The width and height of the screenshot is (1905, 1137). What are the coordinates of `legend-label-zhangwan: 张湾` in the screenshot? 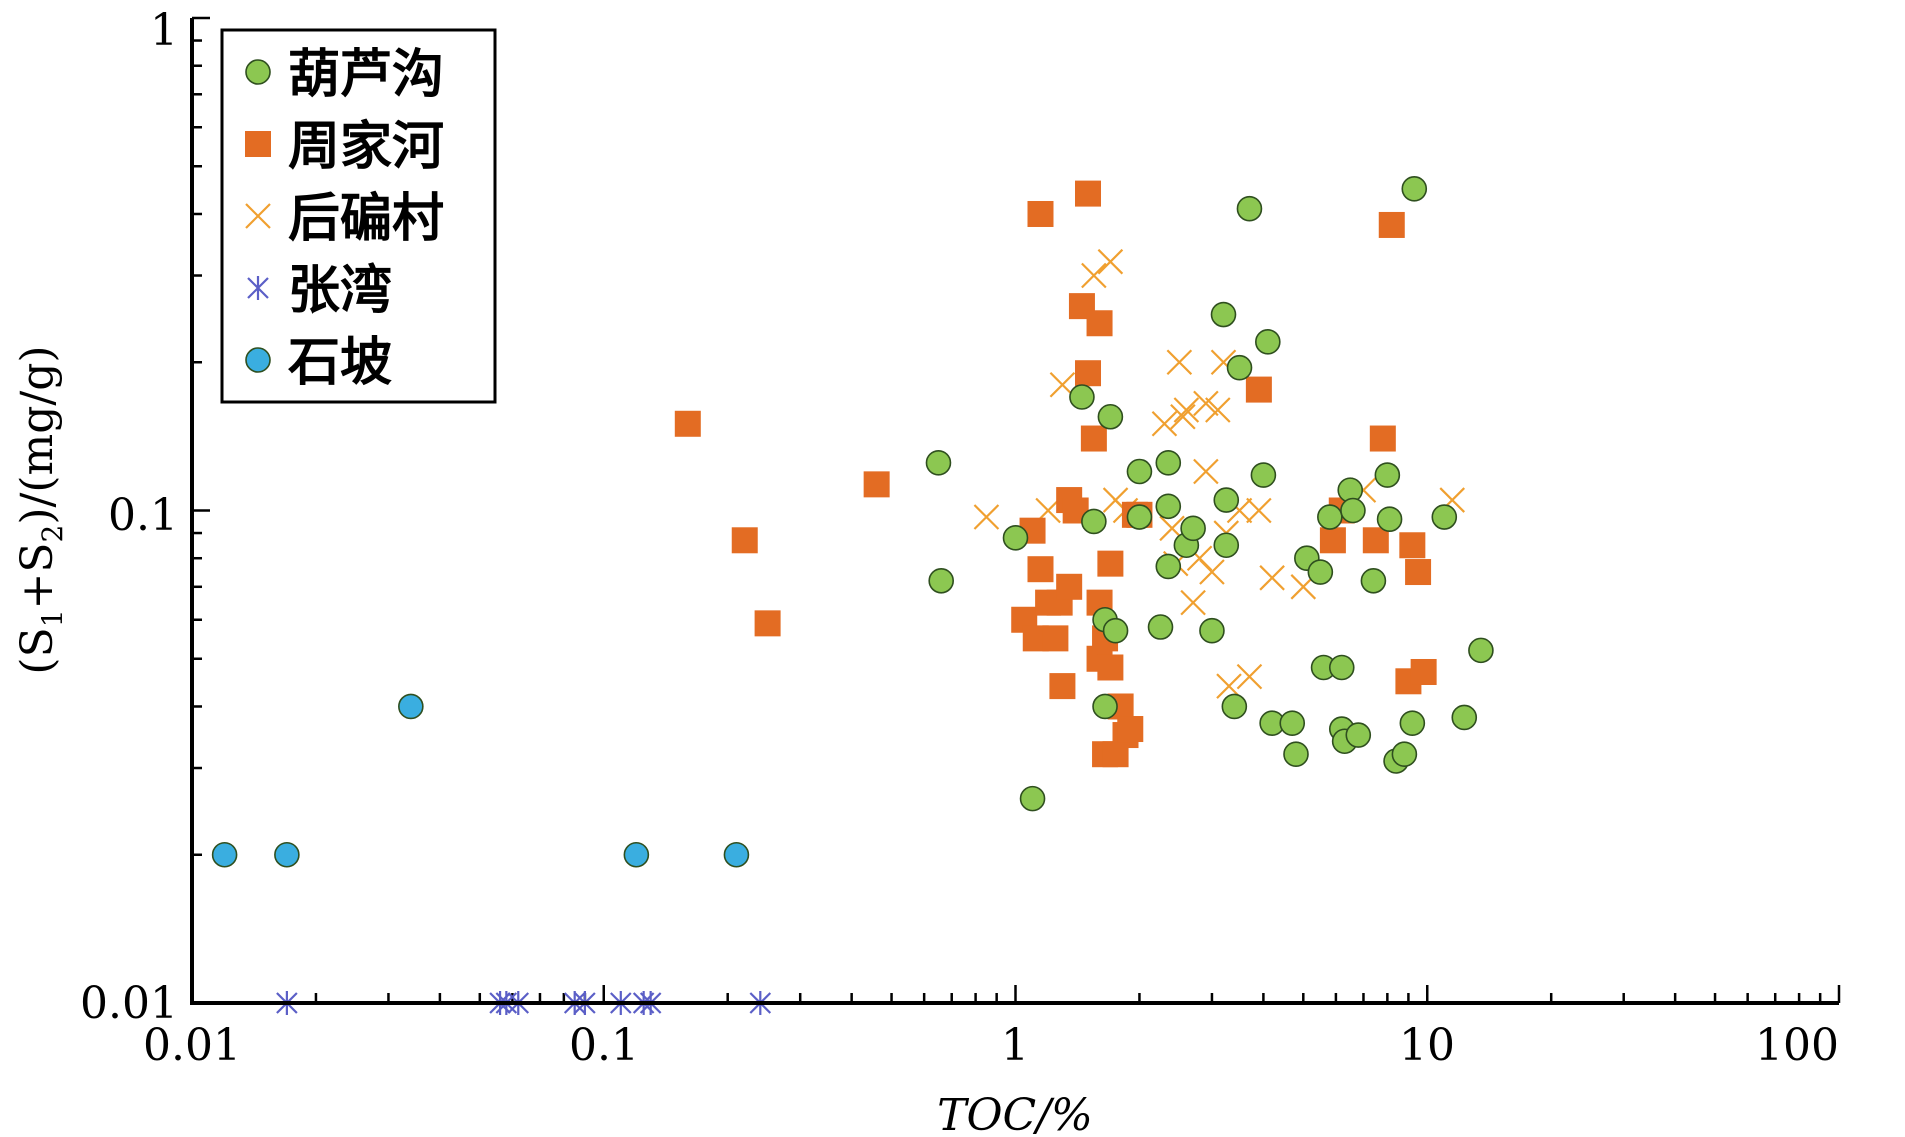 It's located at (340, 290).